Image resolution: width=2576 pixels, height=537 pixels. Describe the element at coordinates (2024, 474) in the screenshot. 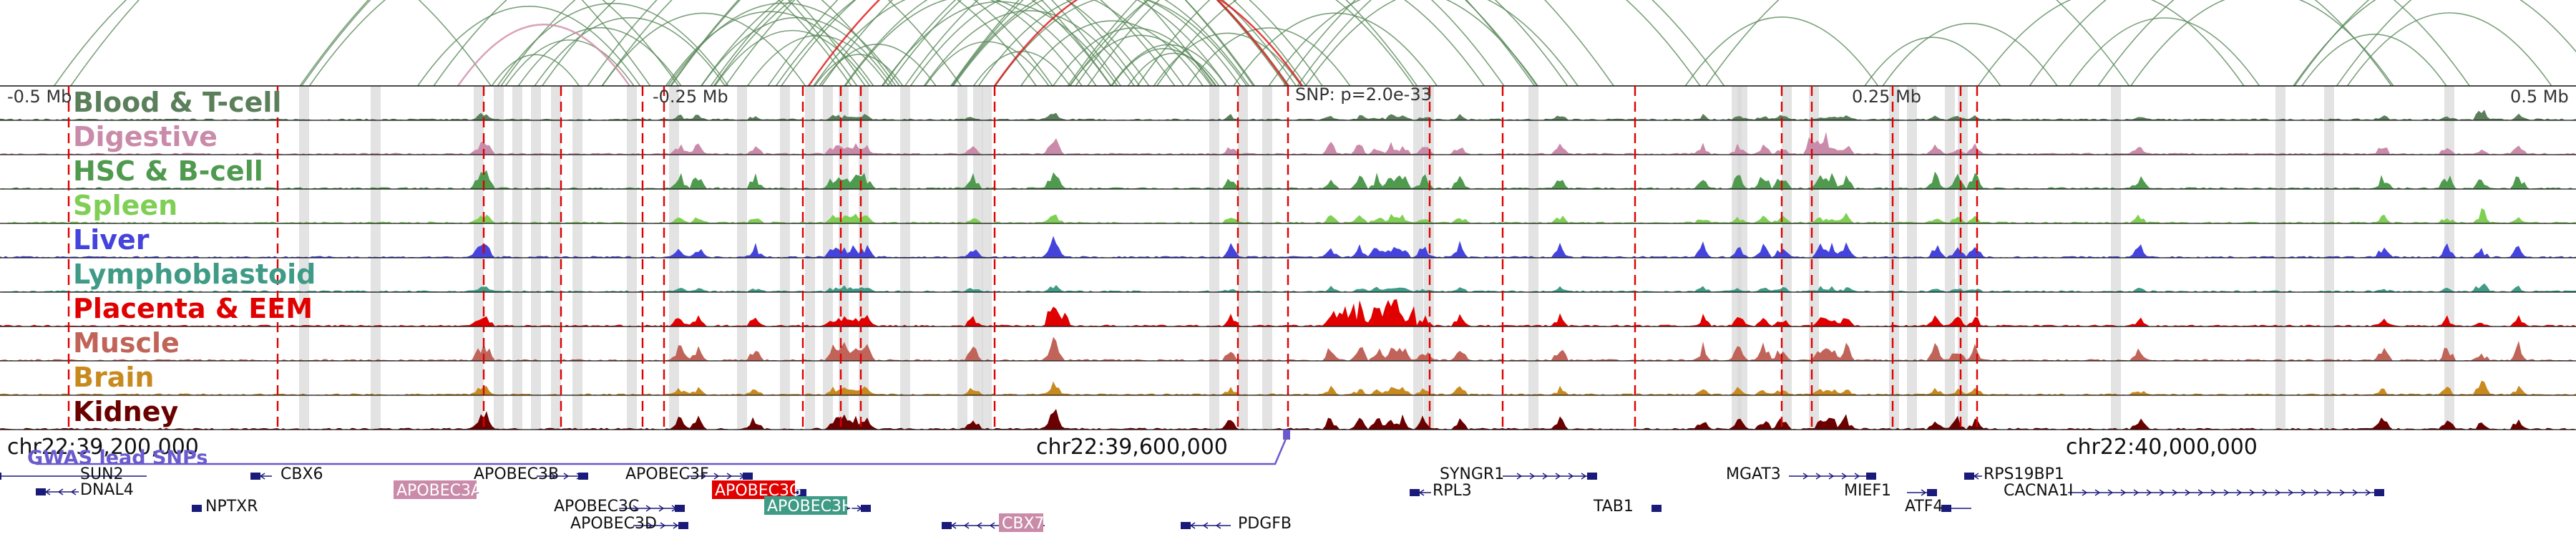

I see `gene-label: RPS19BP1` at that location.